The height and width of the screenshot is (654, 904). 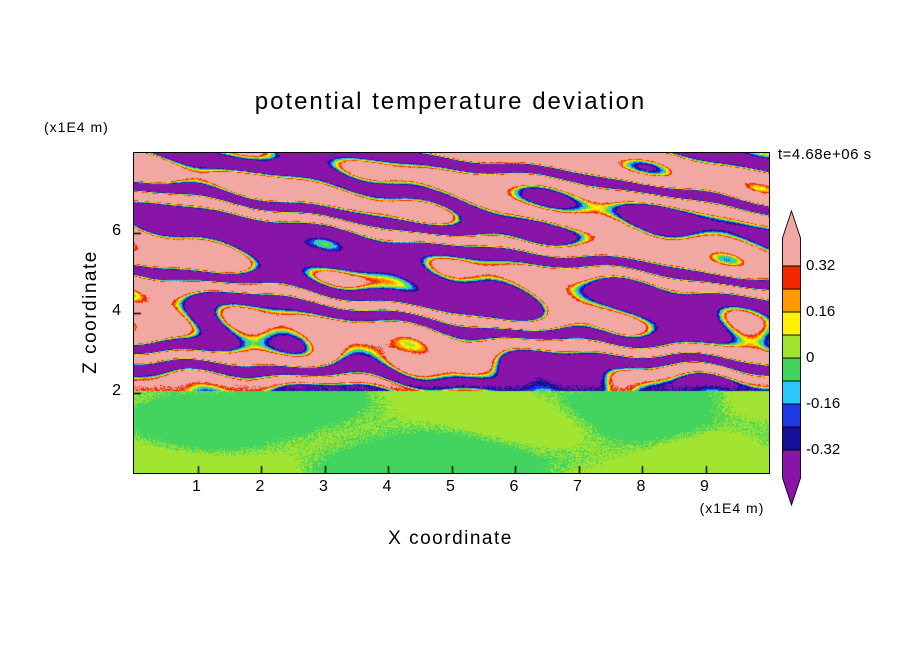 I want to click on colorbar, so click(x=791, y=357).